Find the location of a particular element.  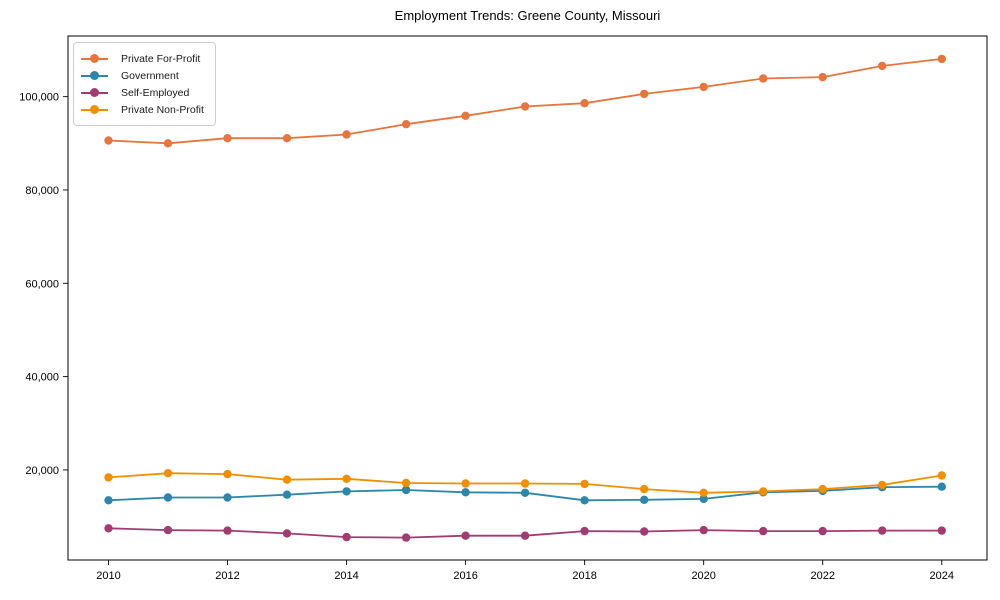

legend-label: Private Non-Profit is located at coordinates (162, 109).